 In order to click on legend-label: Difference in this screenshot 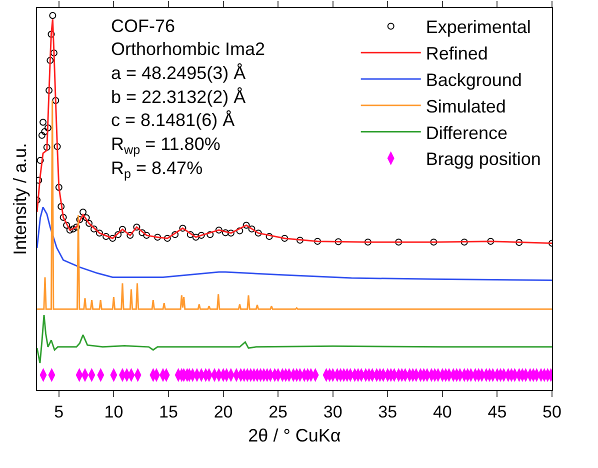, I will do `click(467, 132)`.